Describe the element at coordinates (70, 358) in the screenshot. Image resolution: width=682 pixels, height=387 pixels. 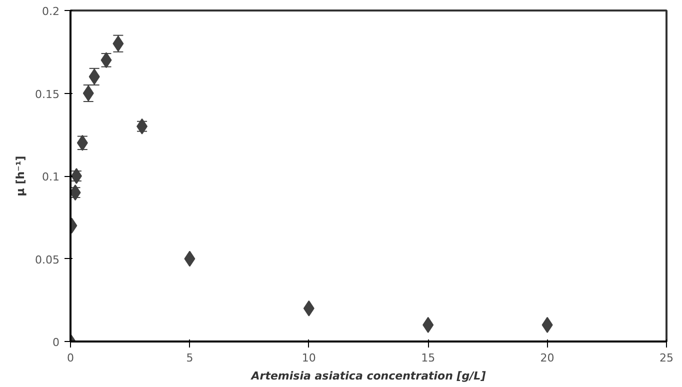
I see `x-tick-label: 0` at that location.